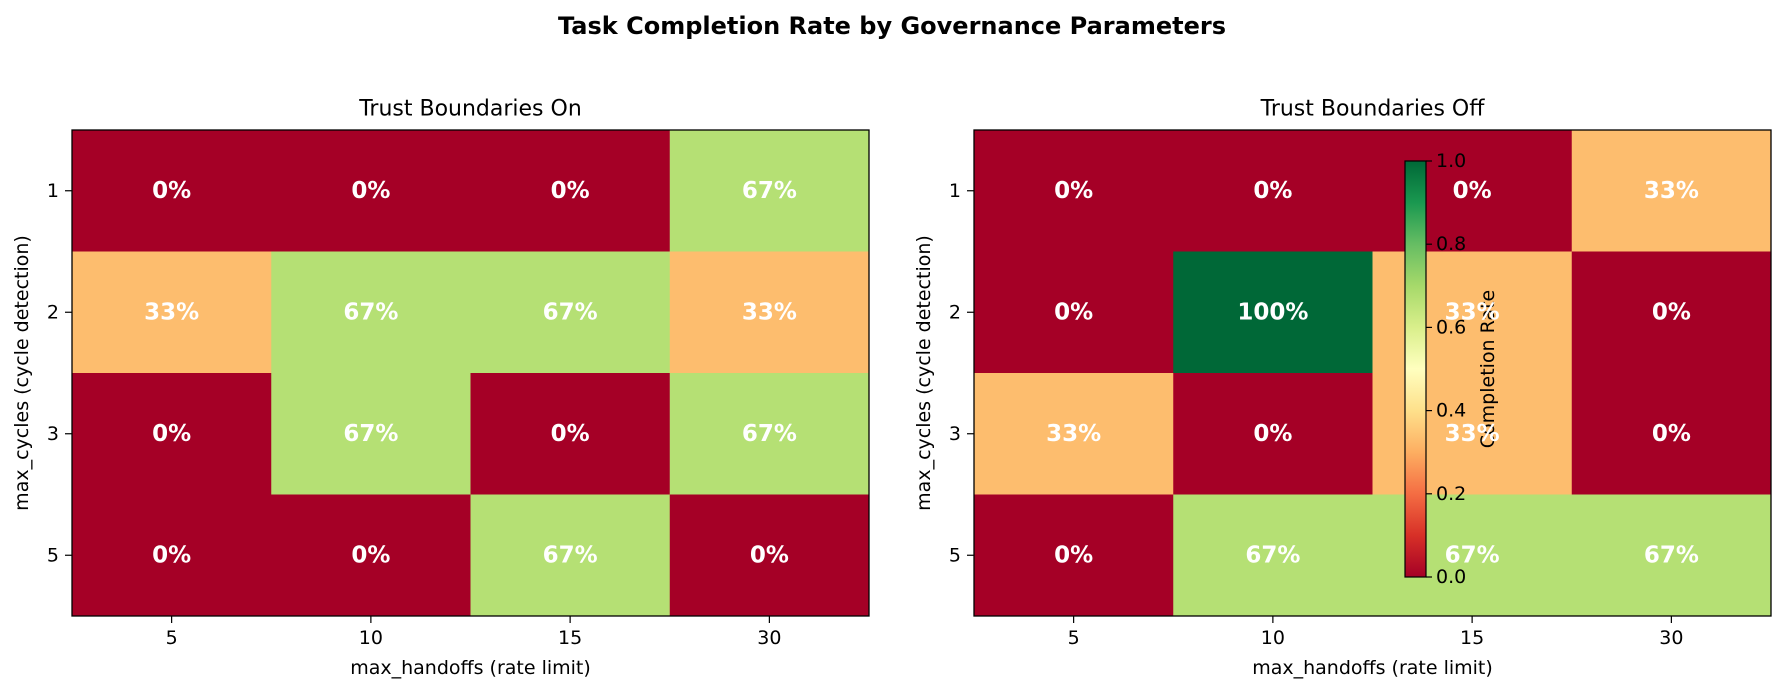  I want to click on panel-title: Trust Boundaries On, so click(470, 109).